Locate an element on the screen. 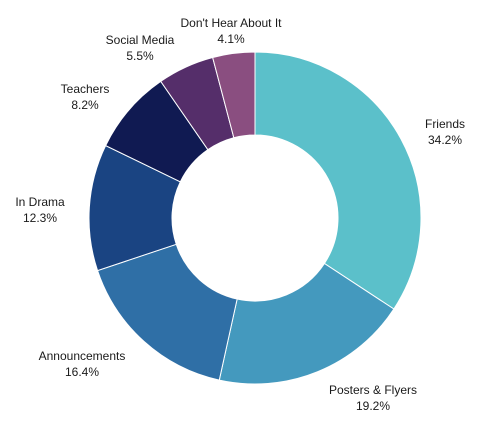 Image resolution: width=484 pixels, height=448 pixels. slice-posters-flyers is located at coordinates (306, 323).